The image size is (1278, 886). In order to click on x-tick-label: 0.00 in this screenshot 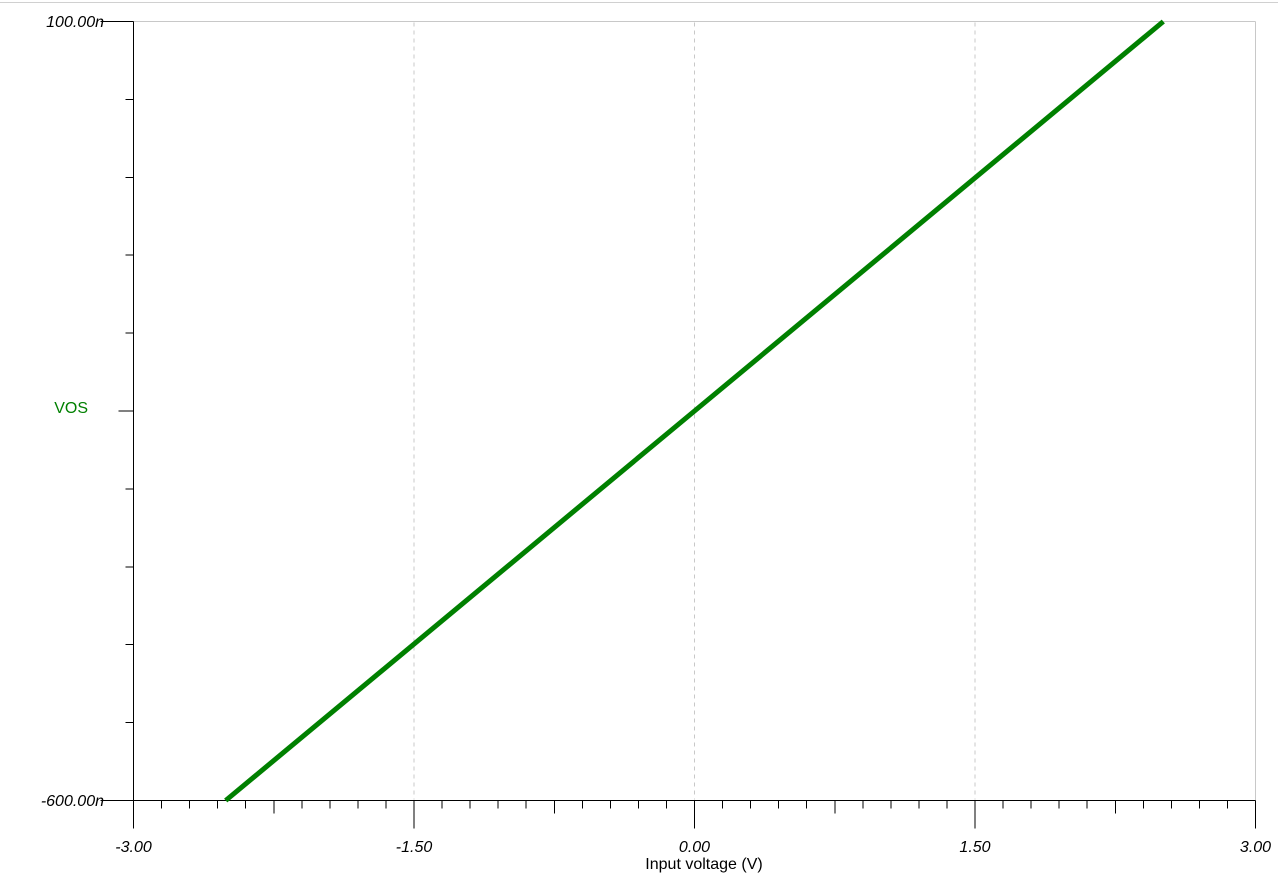, I will do `click(694, 847)`.